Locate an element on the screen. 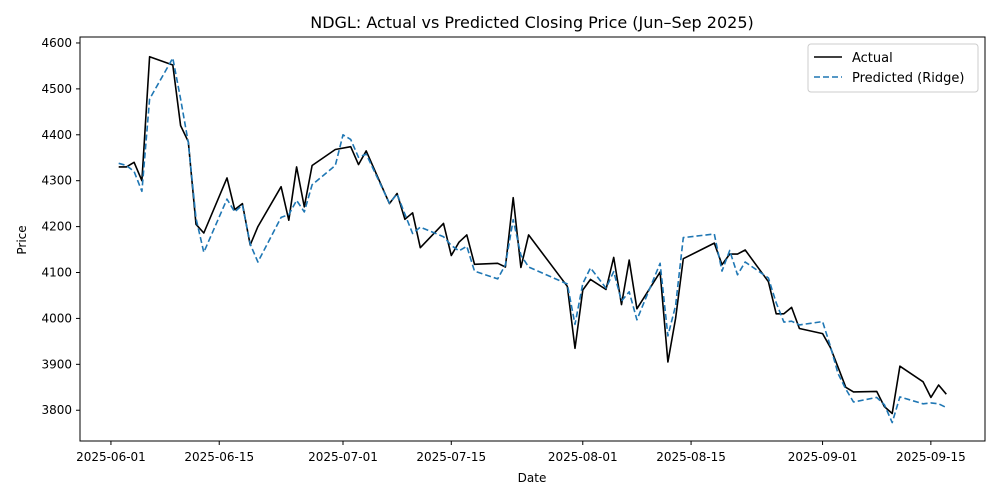 The width and height of the screenshot is (1000, 500). y-tick-label: 4500 is located at coordinates (56, 89).